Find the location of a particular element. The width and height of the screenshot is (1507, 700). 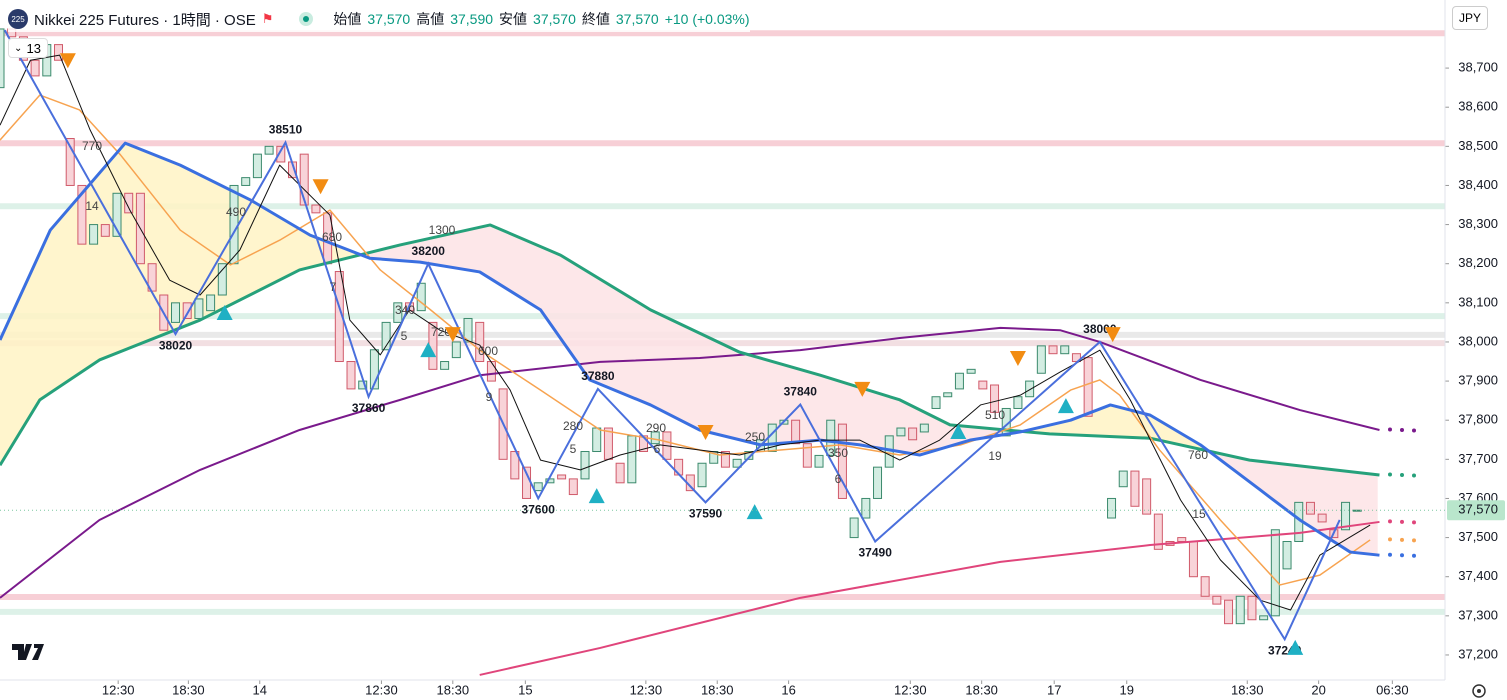

y-tick-label: 38,200 is located at coordinates (1478, 262).